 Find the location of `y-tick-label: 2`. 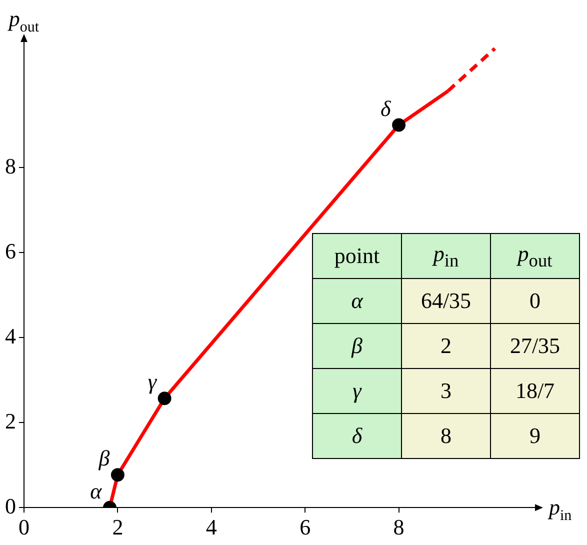

y-tick-label: 2 is located at coordinates (10, 421).